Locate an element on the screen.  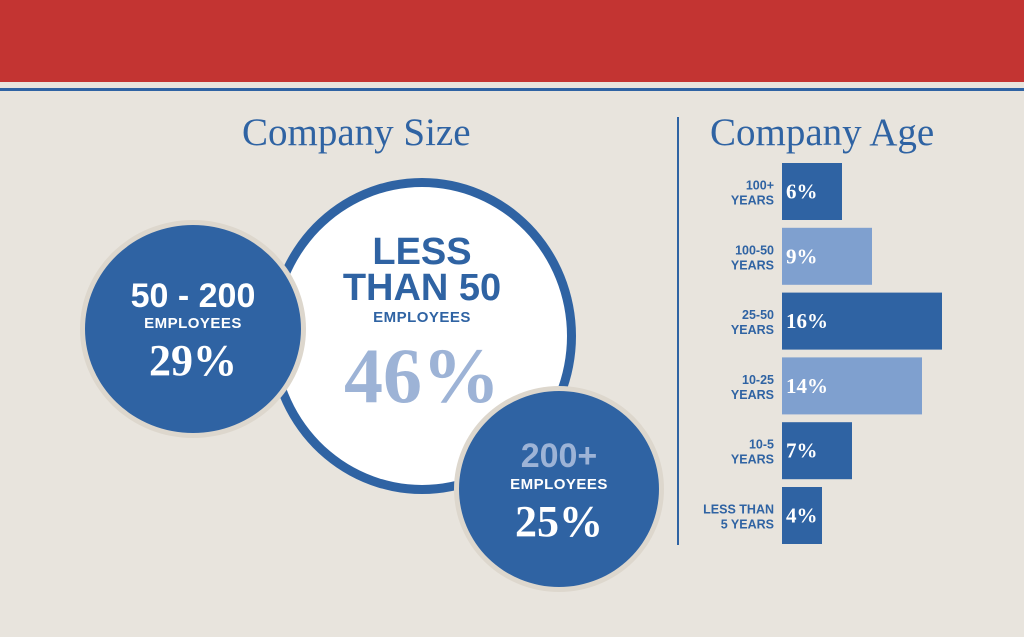
top-blue-rule is located at coordinates (512, 89).